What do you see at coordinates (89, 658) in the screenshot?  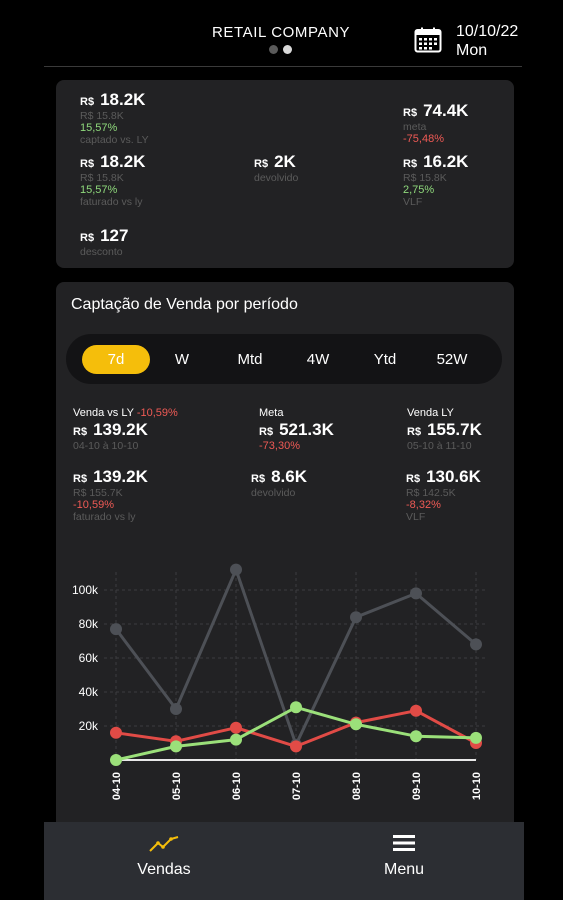 I see `y-tick-label: 60k` at bounding box center [89, 658].